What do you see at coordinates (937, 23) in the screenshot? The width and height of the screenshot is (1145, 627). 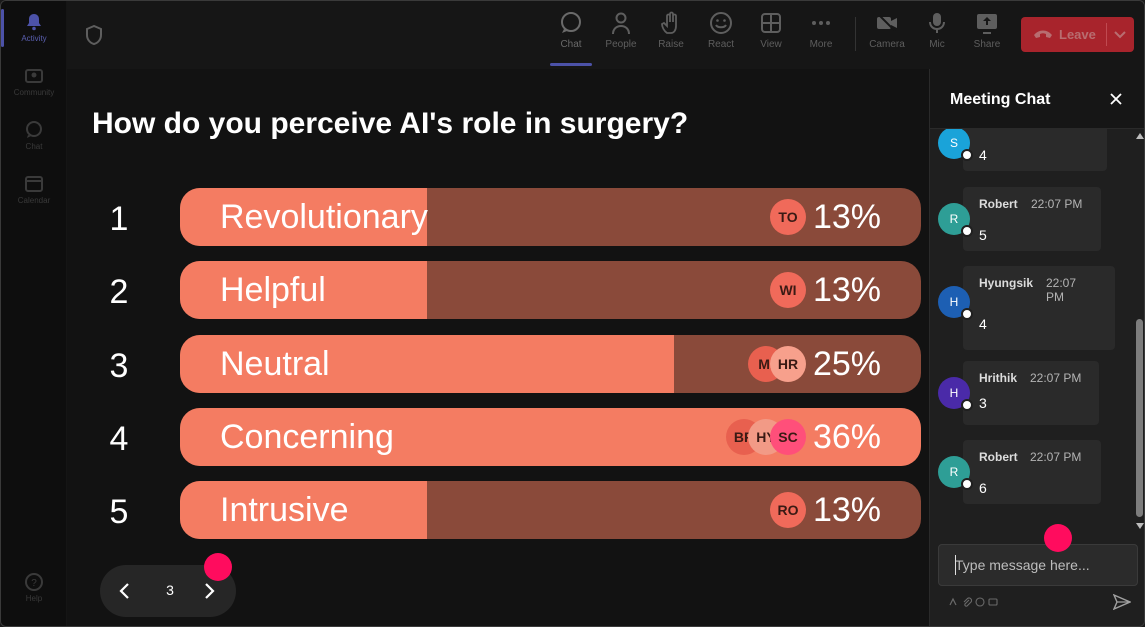 I see `mic-icon` at bounding box center [937, 23].